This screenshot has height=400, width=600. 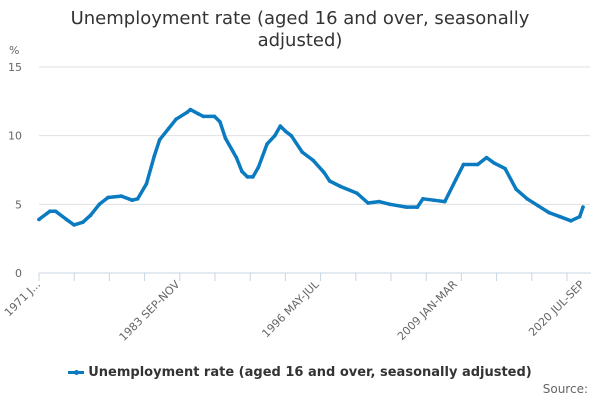 What do you see at coordinates (76, 372) in the screenshot?
I see `legend-swatch-icon` at bounding box center [76, 372].